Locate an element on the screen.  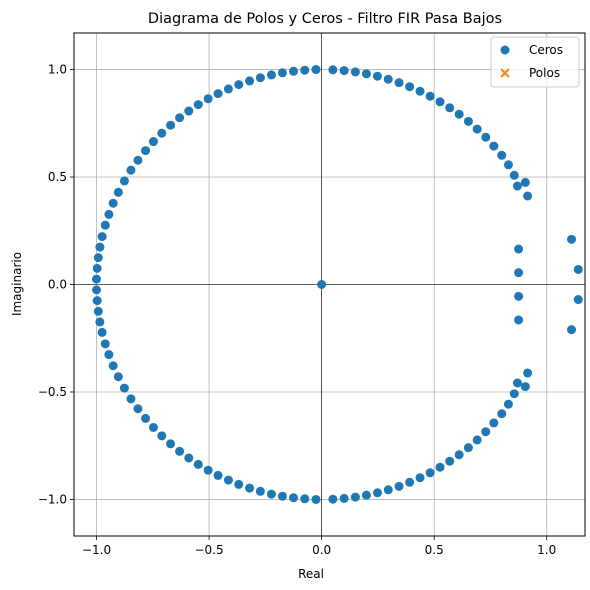
legend-polos-marker is located at coordinates (505, 73).